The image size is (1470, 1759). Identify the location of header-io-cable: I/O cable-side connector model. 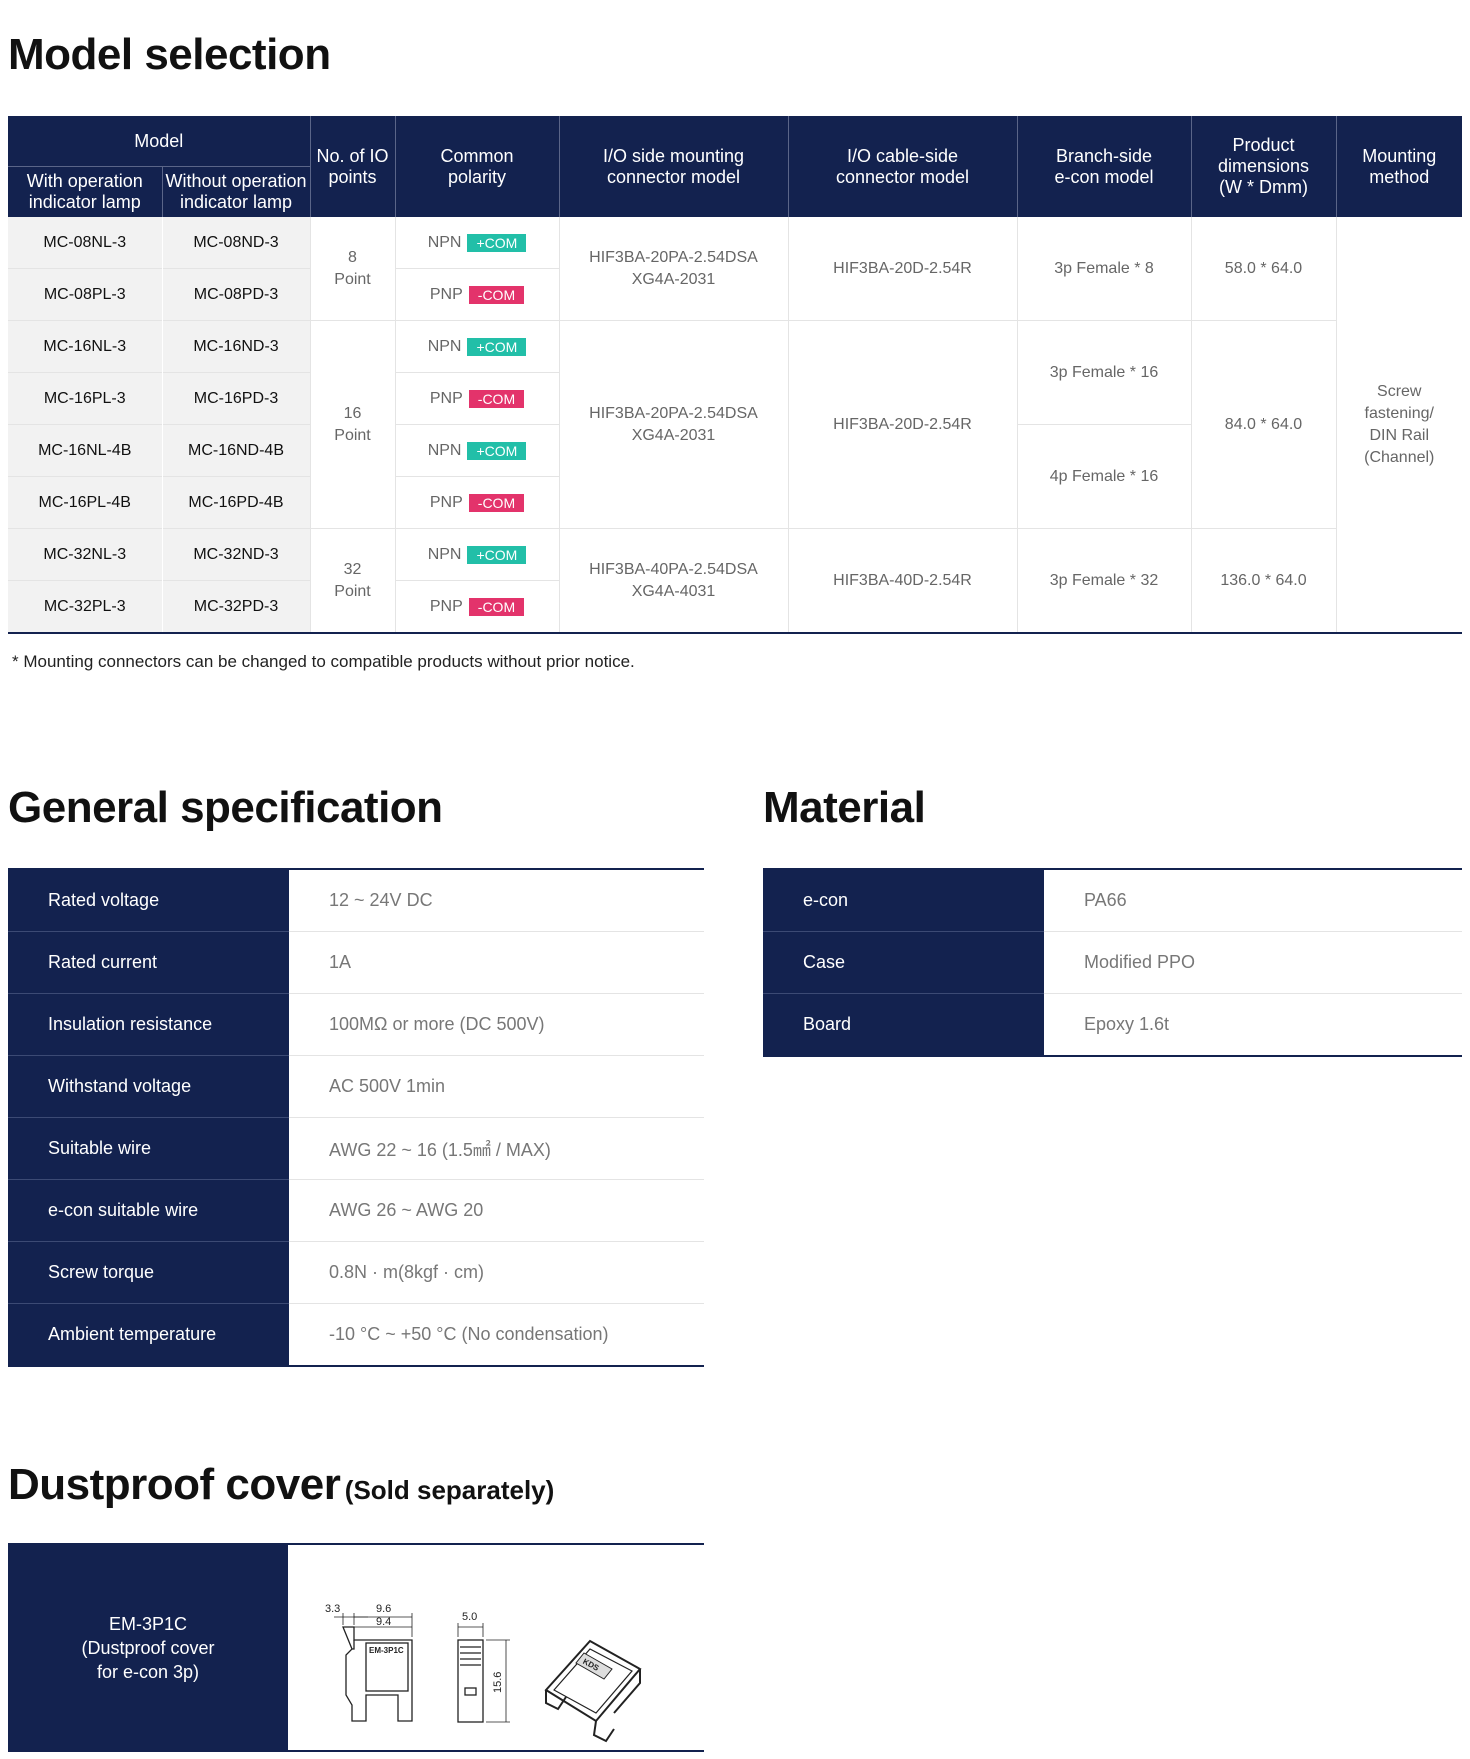
(902, 166).